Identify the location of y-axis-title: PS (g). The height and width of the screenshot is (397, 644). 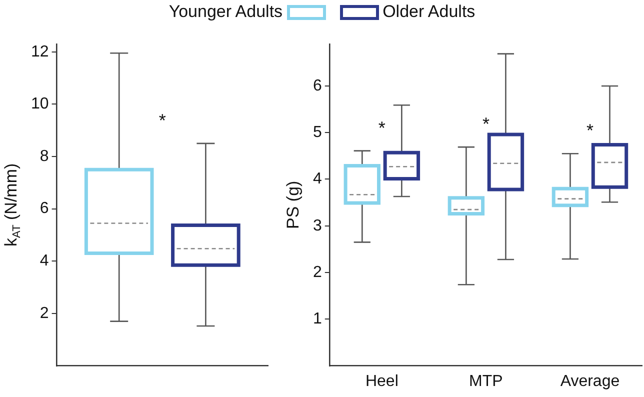
(293, 204).